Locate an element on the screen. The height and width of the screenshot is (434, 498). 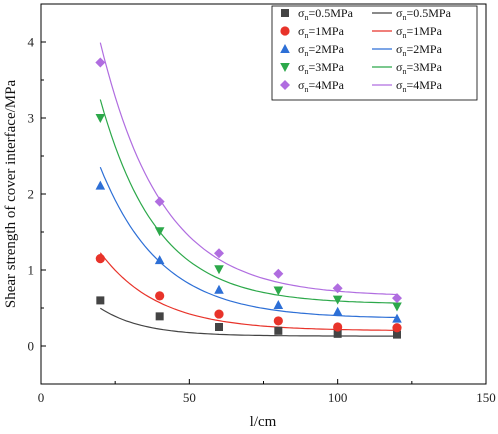
legend-fit-label: σn=4MPa is located at coordinates (419, 86).